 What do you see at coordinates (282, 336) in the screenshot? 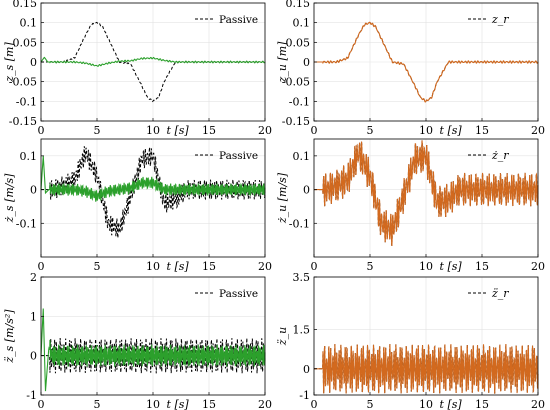
I see `y-axis-label: z̈_u` at bounding box center [282, 336].